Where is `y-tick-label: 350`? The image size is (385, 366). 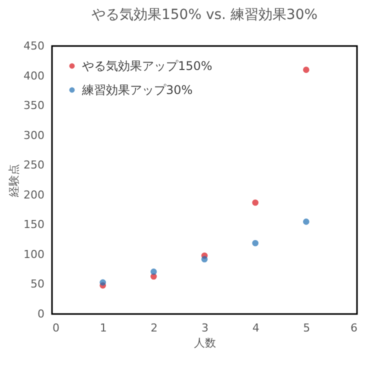
y-tick-label: 350 is located at coordinates (34, 105).